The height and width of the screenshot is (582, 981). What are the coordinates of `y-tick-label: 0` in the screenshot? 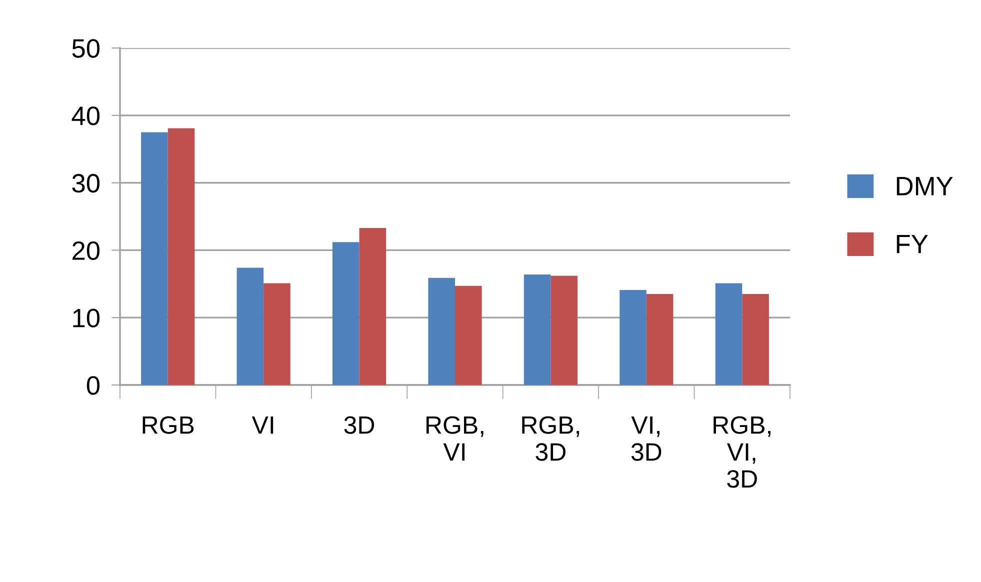 It's located at (93, 385).